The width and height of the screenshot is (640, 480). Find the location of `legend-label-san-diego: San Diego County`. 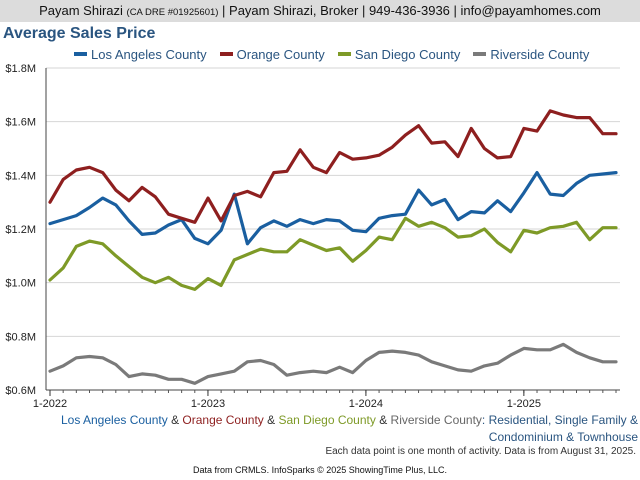

legend-label-san-diego: San Diego County is located at coordinates (407, 54).